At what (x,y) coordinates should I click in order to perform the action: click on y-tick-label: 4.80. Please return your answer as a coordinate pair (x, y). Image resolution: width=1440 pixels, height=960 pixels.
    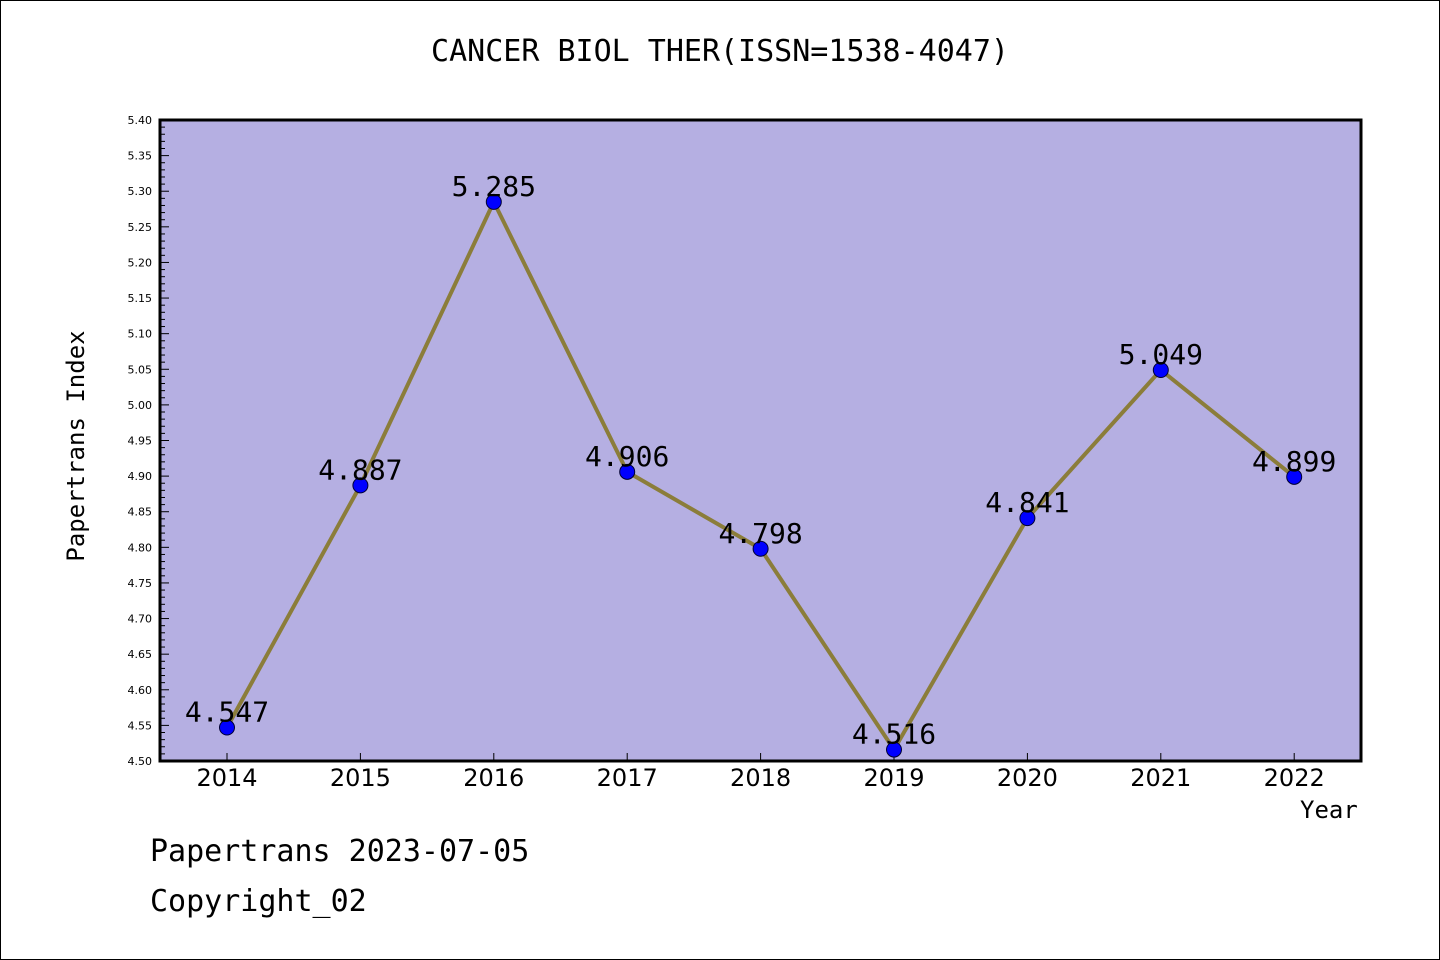
    Looking at the image, I should click on (140, 547).